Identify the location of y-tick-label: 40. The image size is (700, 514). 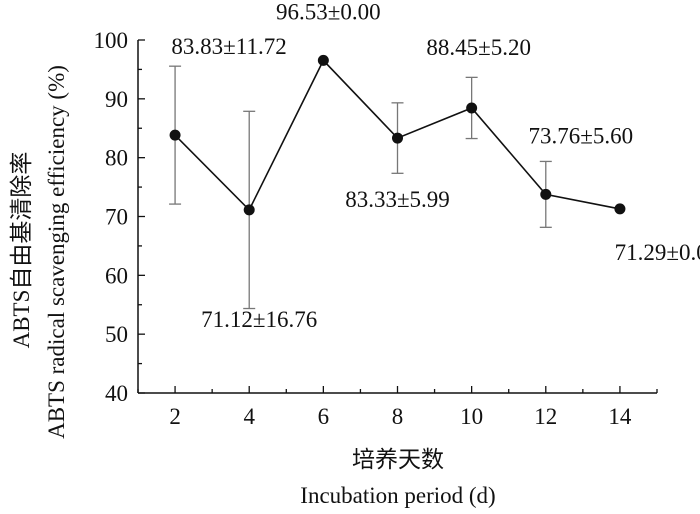
(116, 393).